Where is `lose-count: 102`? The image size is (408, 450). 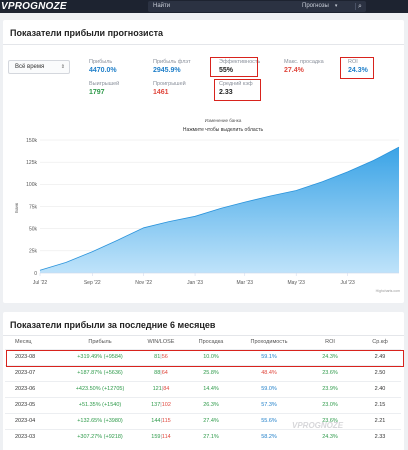
lose-count: 102 is located at coordinates (166, 405).